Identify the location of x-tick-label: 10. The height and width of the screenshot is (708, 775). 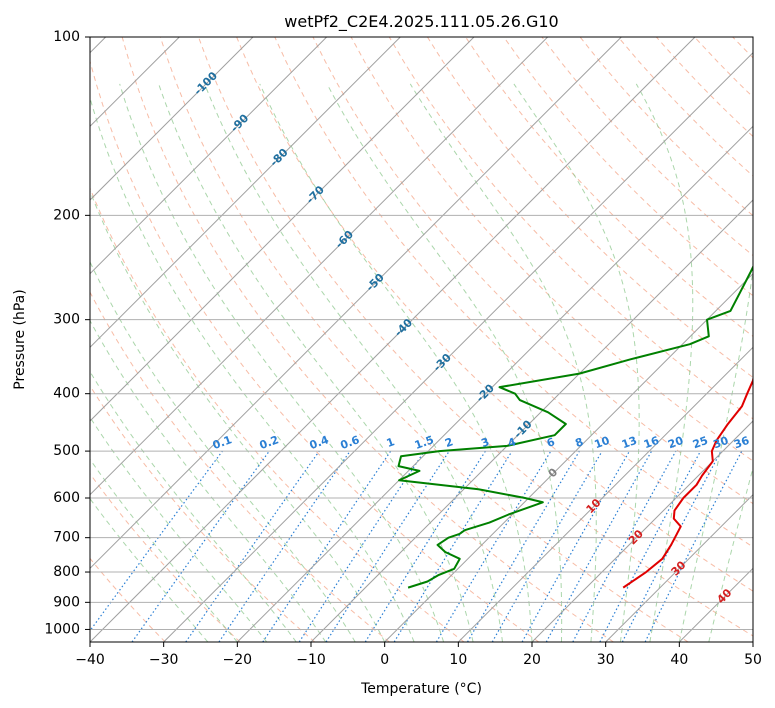
(458, 660).